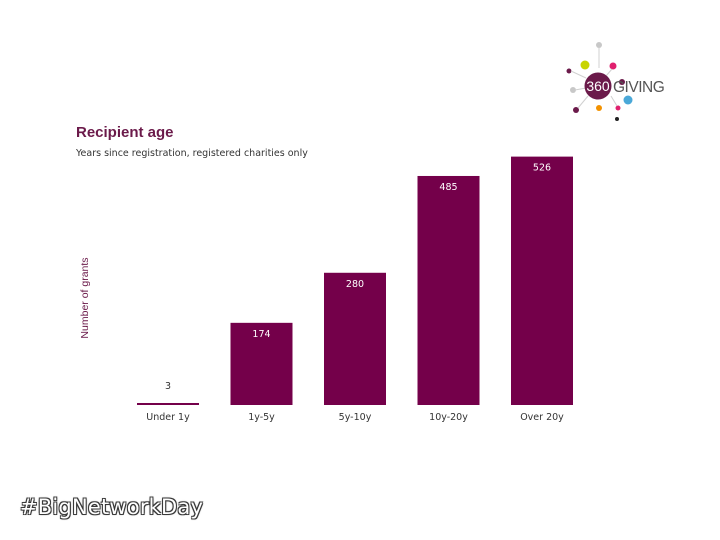 The image size is (720, 540). I want to click on logo-number: 360, so click(598, 86).